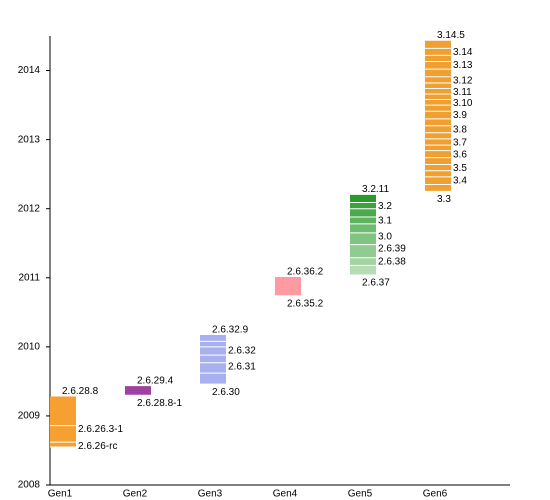  I want to click on y-tick-label: 2014, so click(29, 70).